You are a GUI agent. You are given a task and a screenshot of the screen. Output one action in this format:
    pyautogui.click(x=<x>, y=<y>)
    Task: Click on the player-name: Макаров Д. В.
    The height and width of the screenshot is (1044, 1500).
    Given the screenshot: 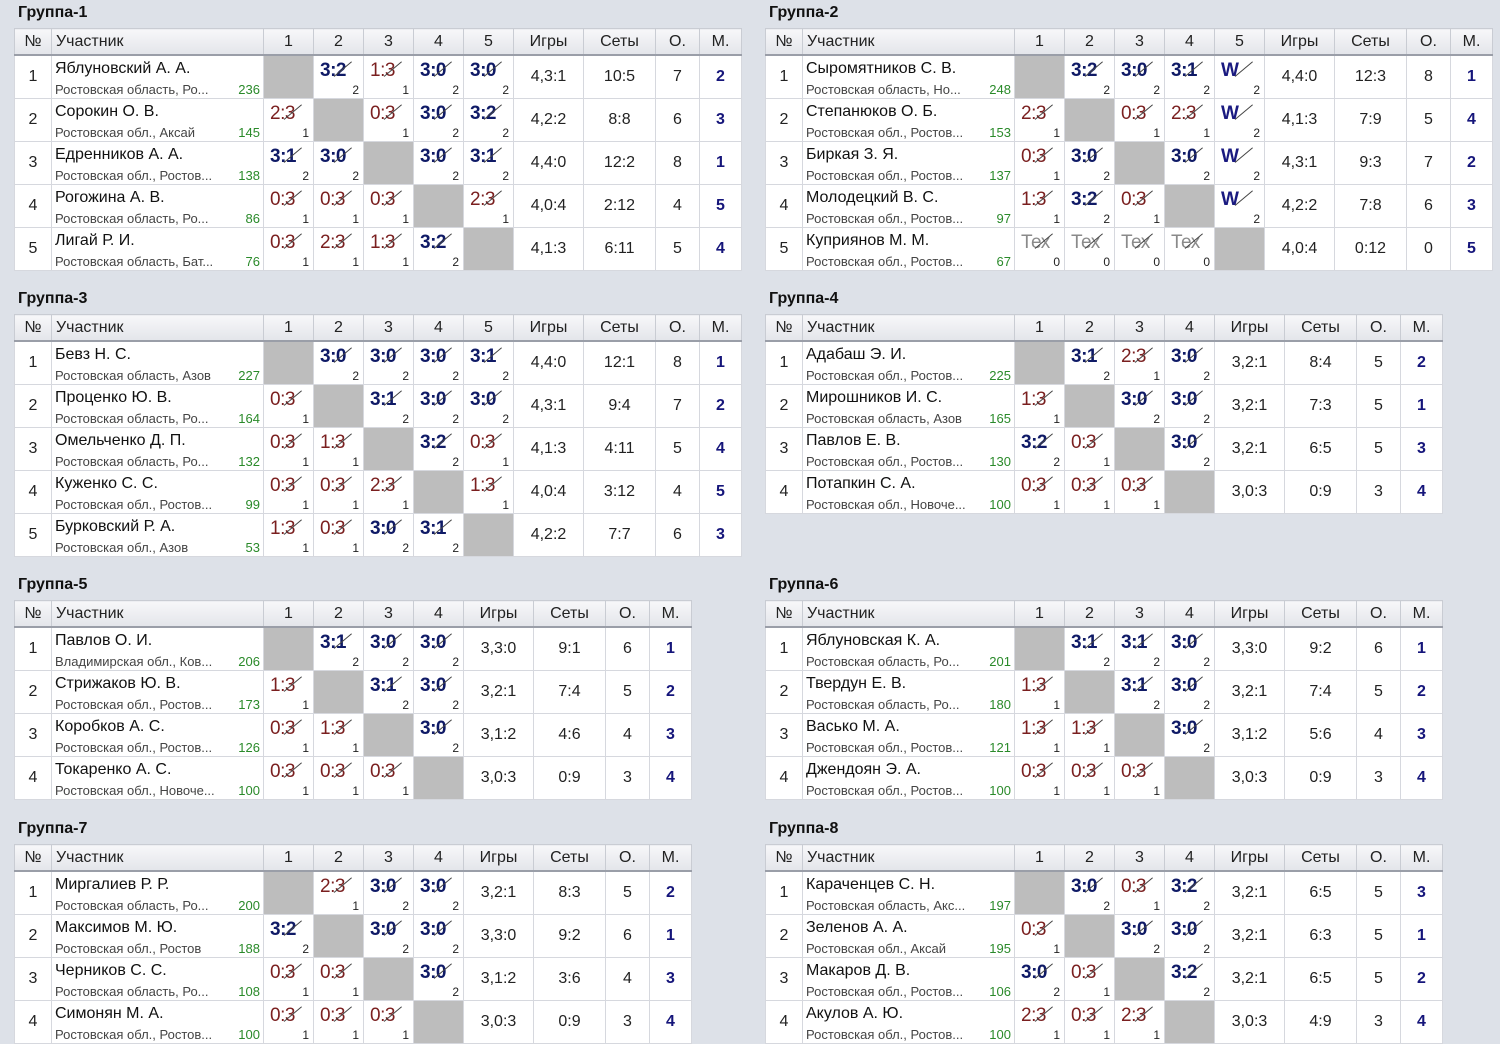 What is the action you would take?
    pyautogui.click(x=858, y=970)
    